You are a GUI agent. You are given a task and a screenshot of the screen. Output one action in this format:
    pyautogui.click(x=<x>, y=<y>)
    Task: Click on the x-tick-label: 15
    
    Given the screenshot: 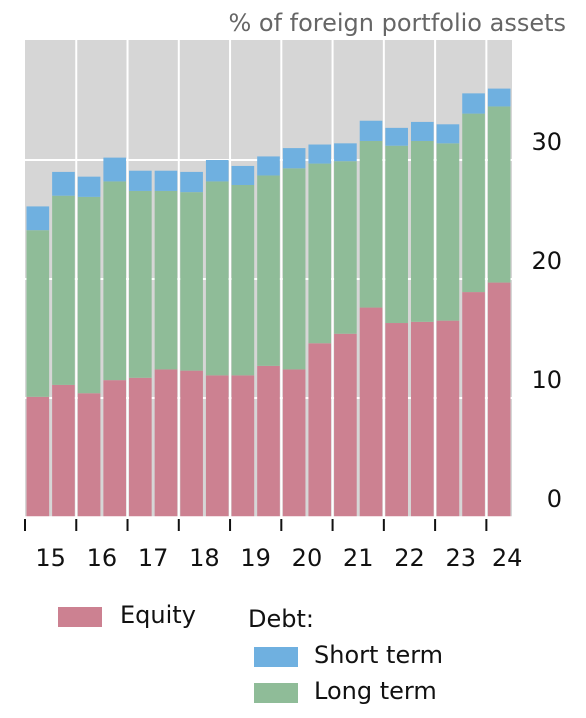 What is the action you would take?
    pyautogui.click(x=50, y=558)
    